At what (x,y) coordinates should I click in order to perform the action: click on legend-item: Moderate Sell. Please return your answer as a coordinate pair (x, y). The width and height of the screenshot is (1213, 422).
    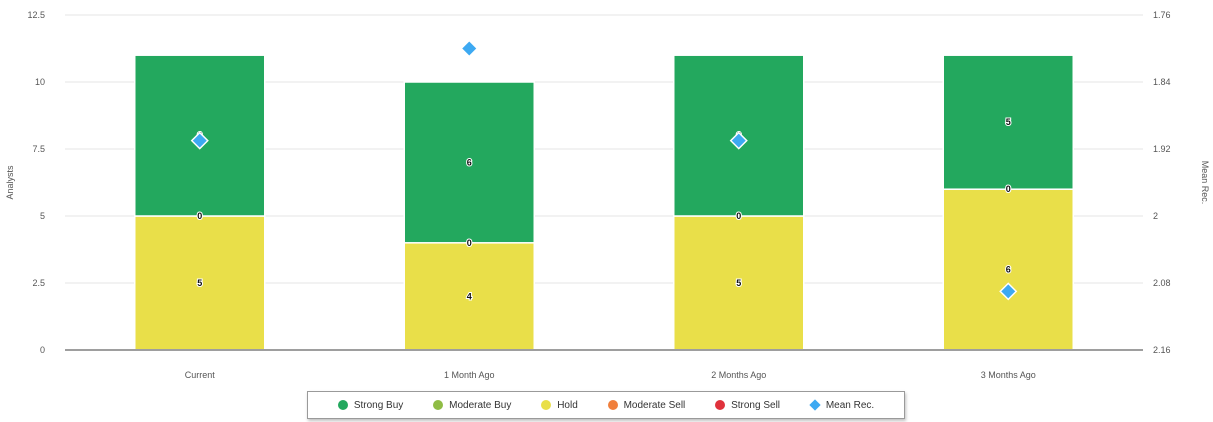
    Looking at the image, I should click on (646, 405).